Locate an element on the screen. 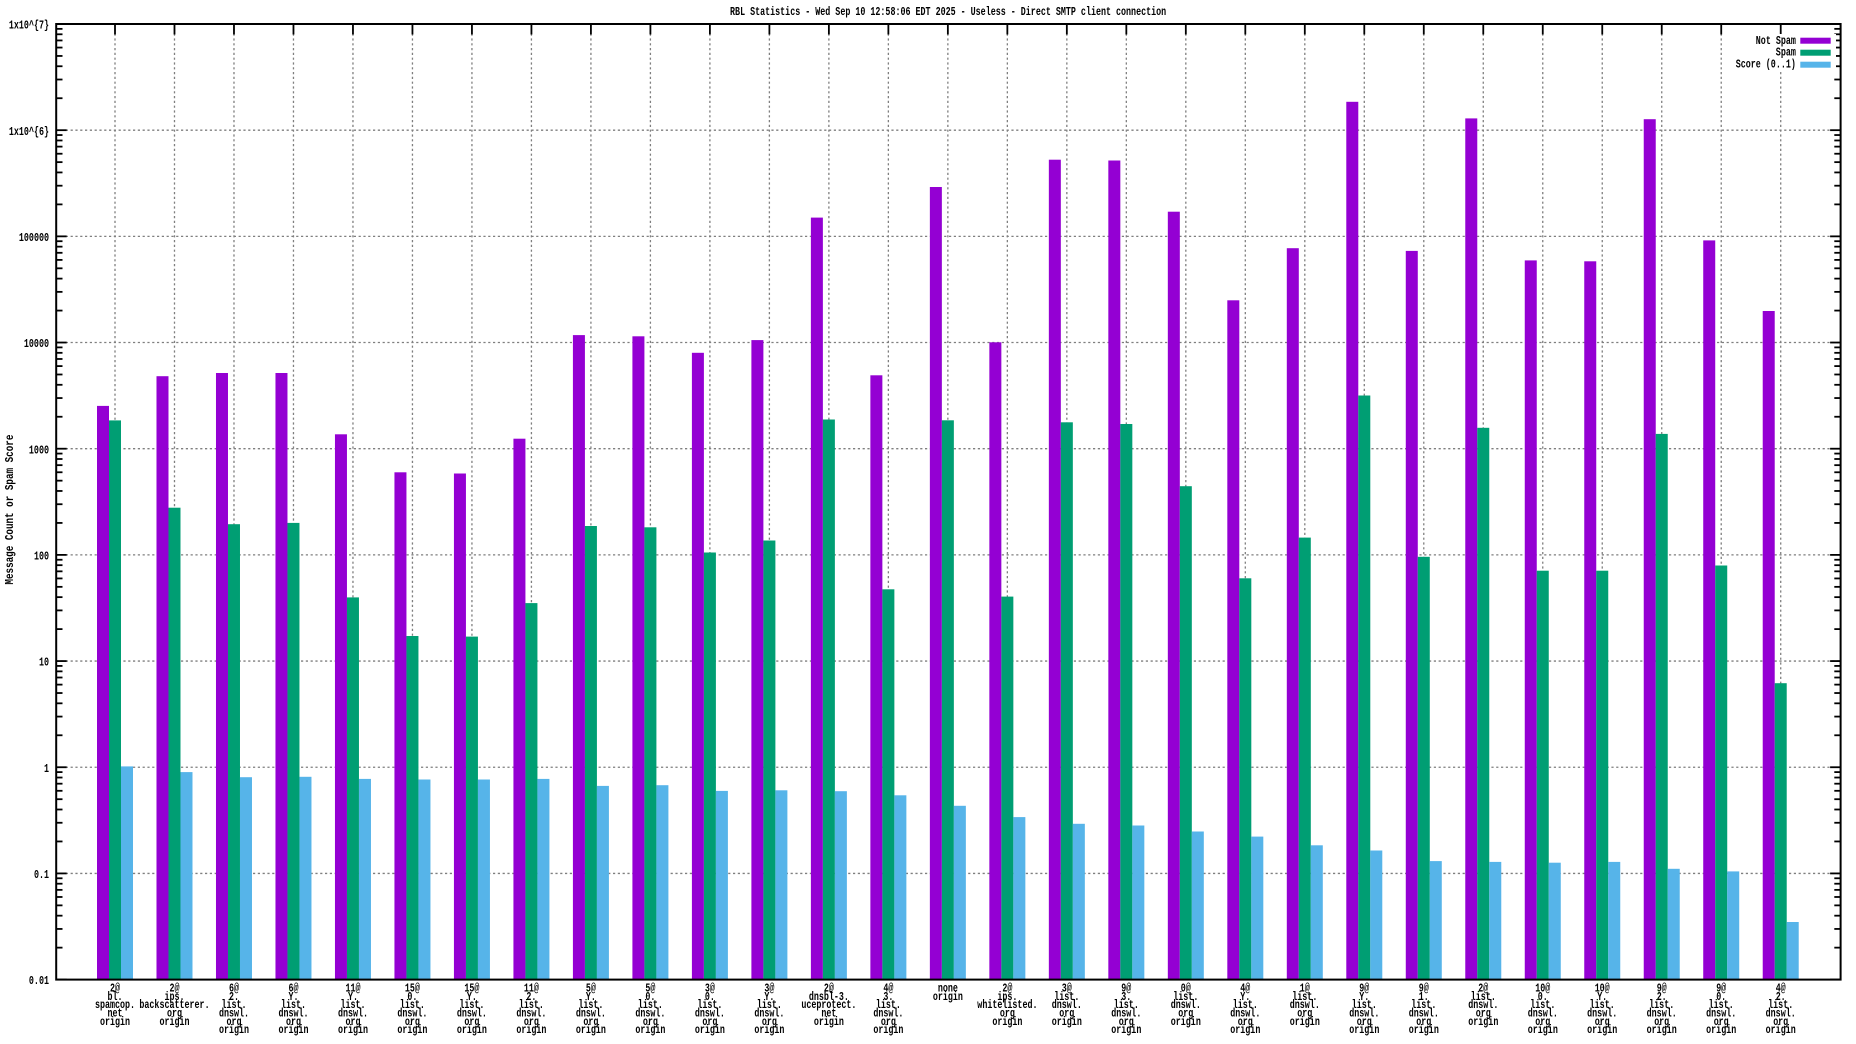 Image resolution: width=1856 pixels, height=1044 pixels. svg-text: uceprotect. is located at coordinates (828, 1005).